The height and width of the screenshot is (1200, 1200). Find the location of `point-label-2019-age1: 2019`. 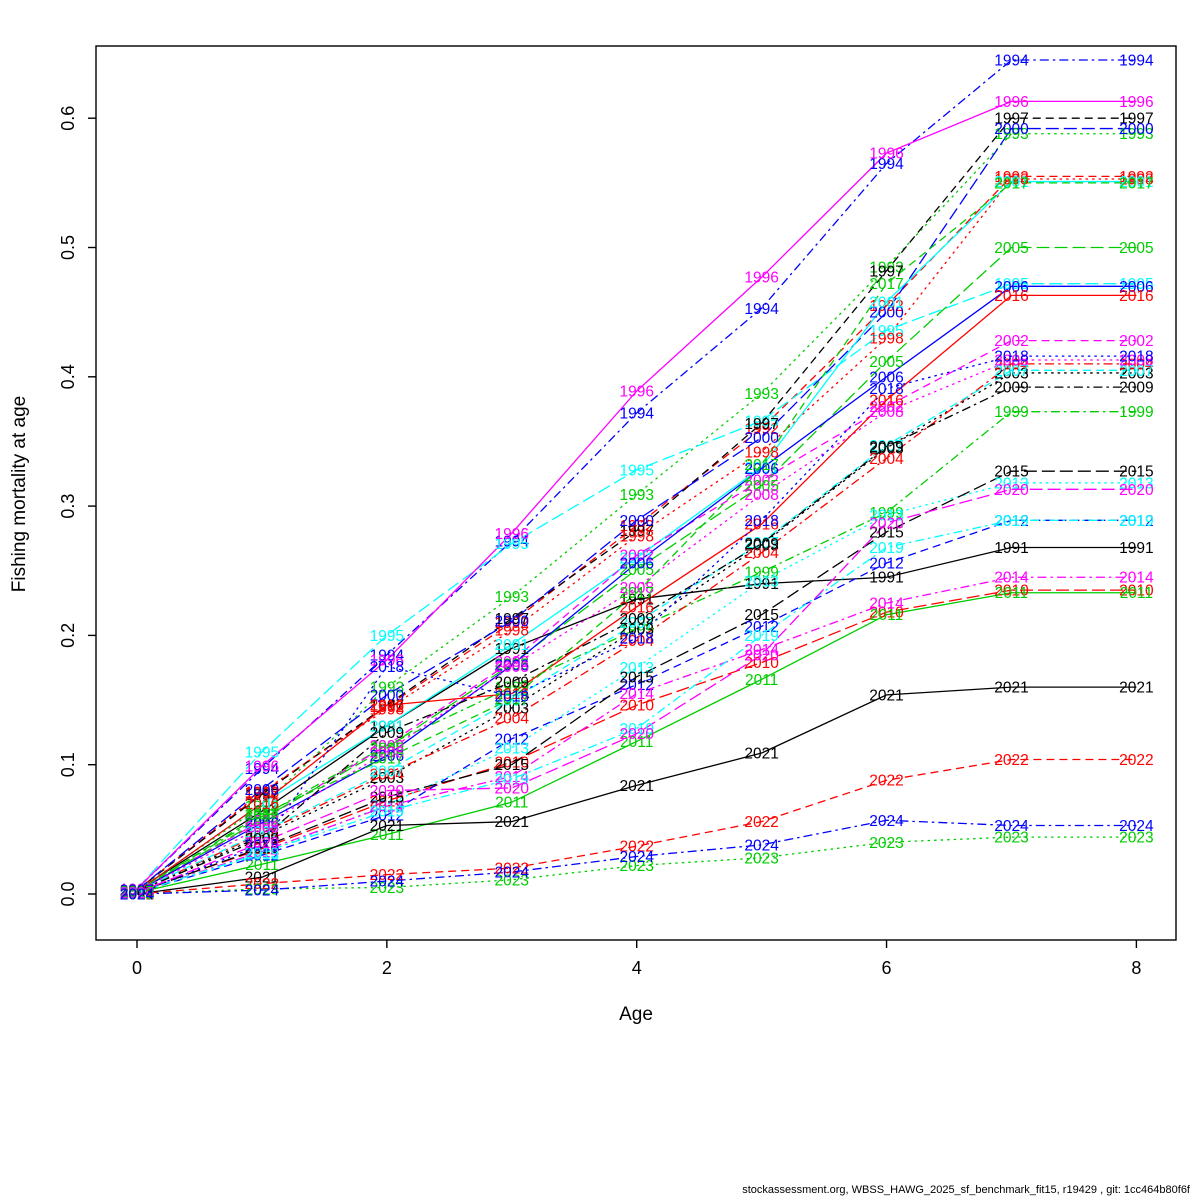

point-label-2019-age1: 2019 is located at coordinates (262, 853).